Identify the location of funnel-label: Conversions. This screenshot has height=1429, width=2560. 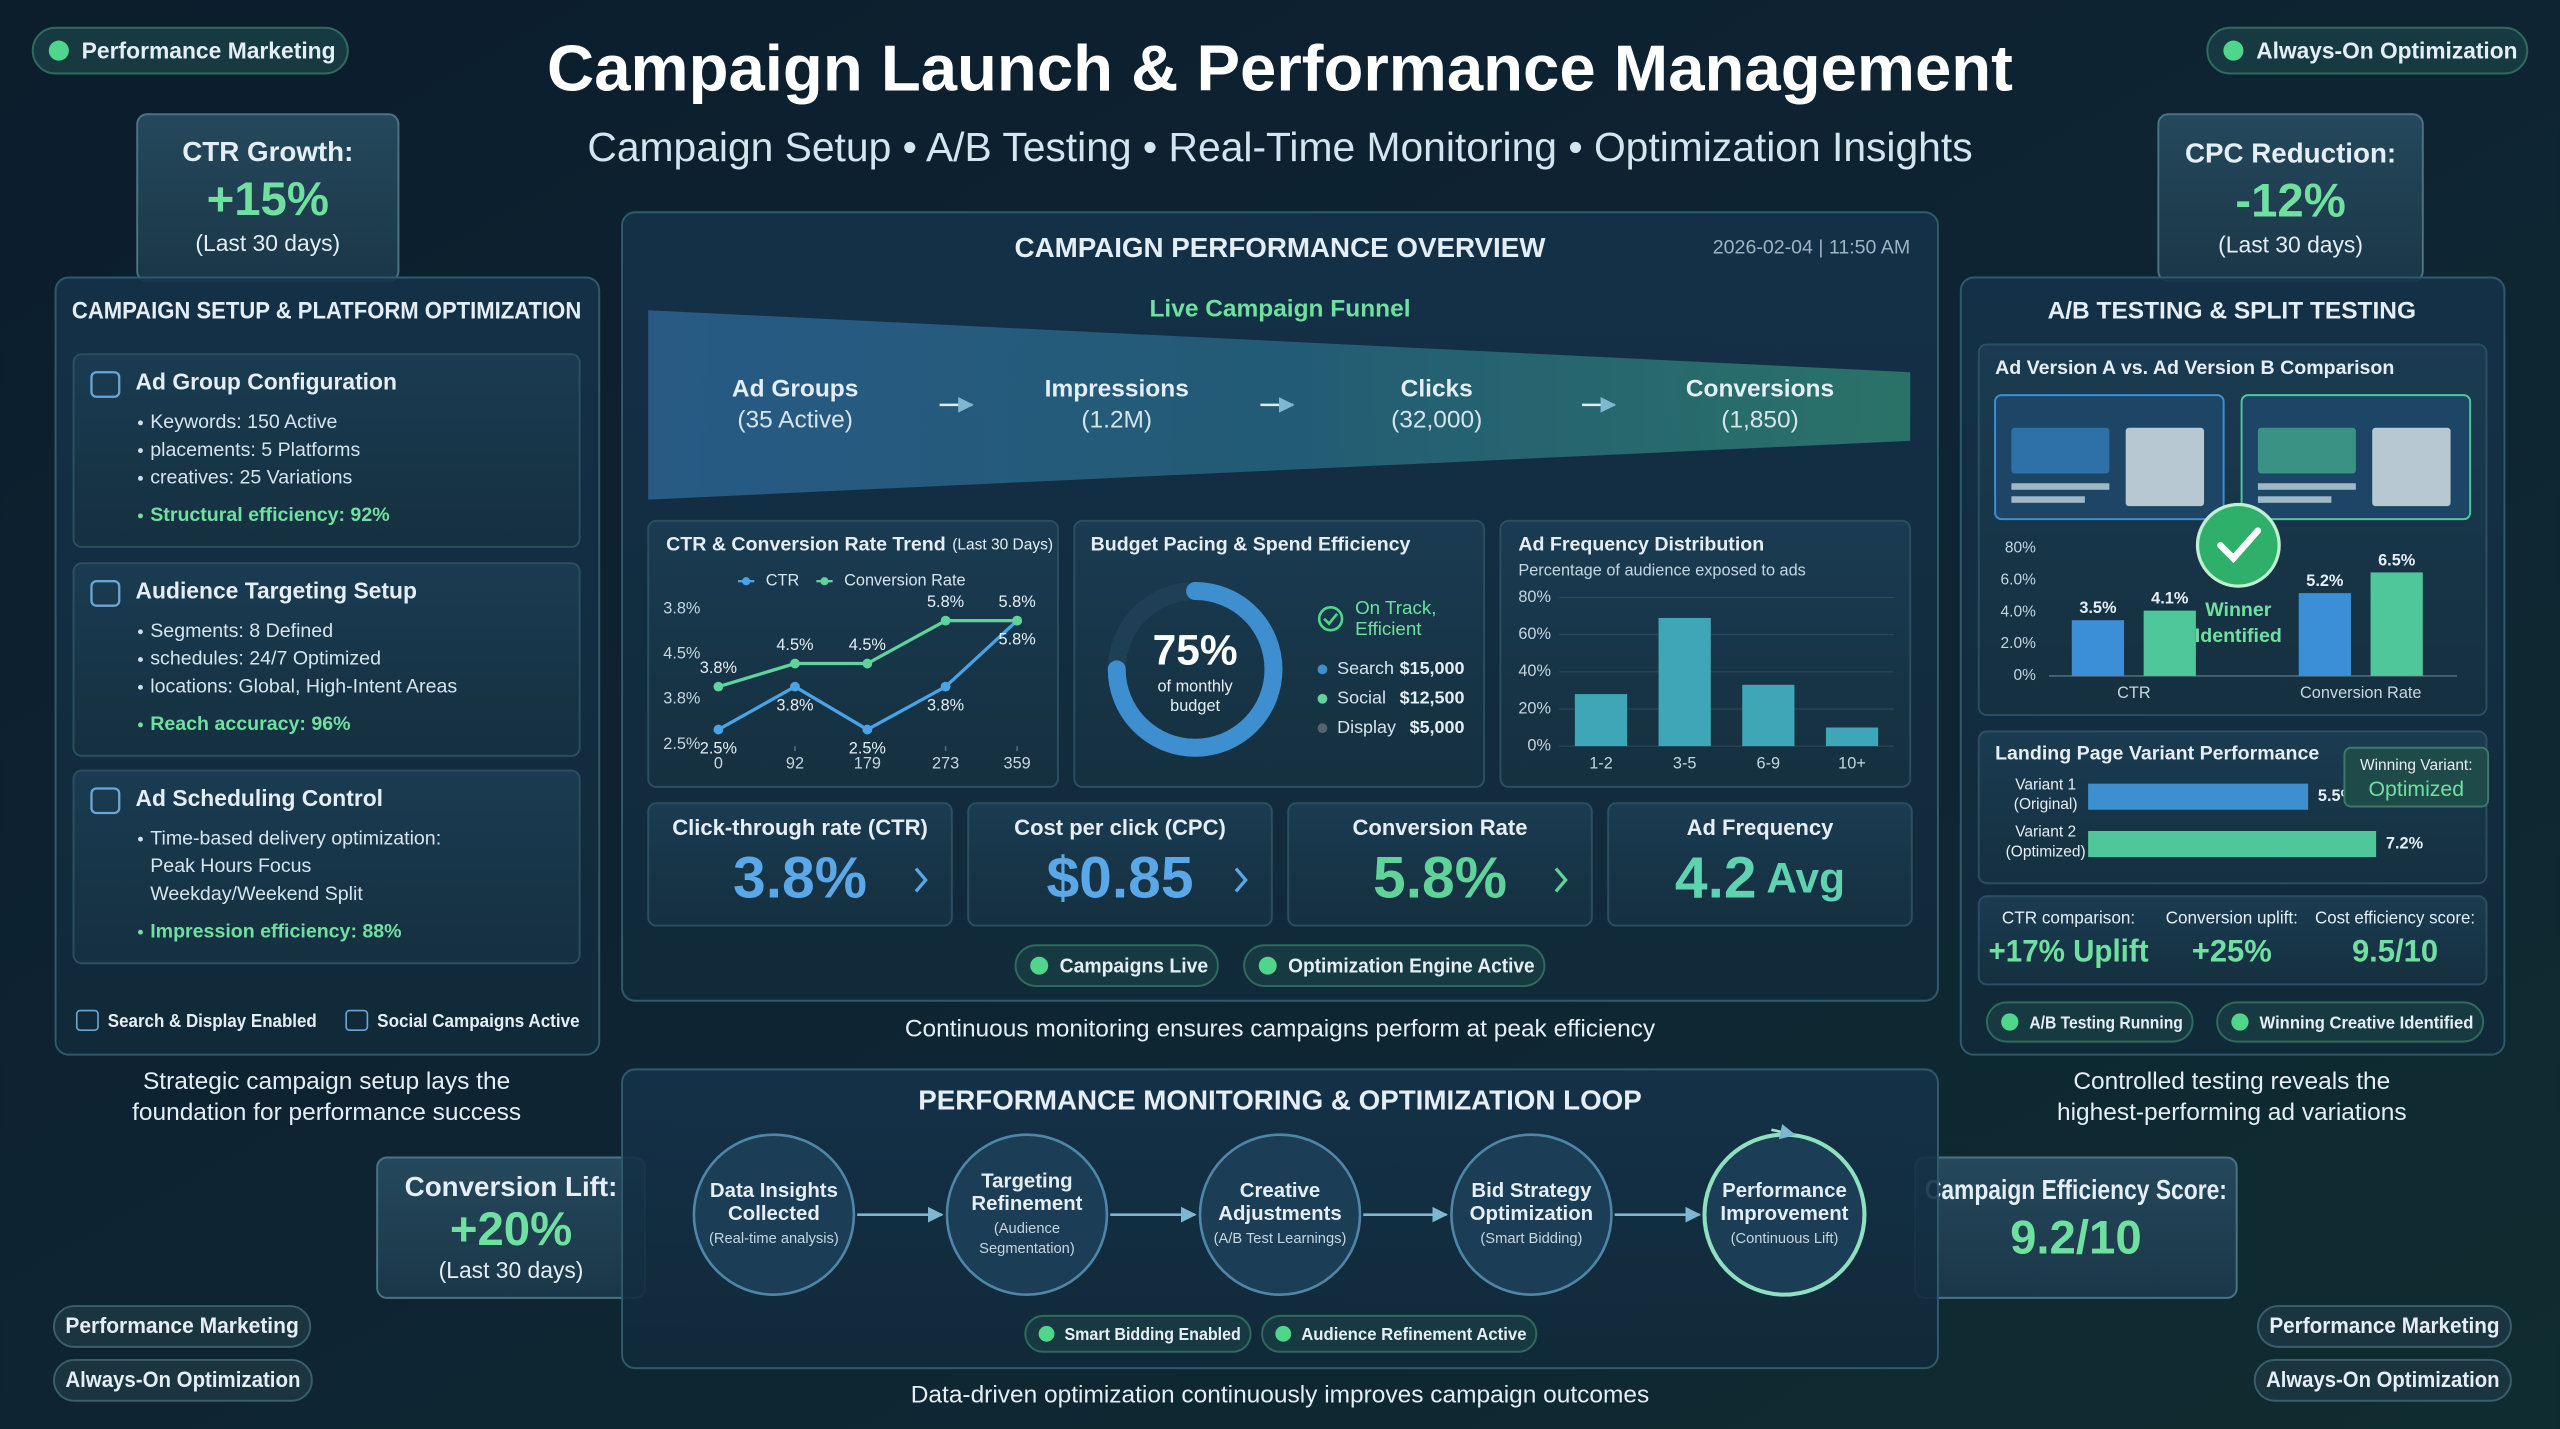
(1760, 389).